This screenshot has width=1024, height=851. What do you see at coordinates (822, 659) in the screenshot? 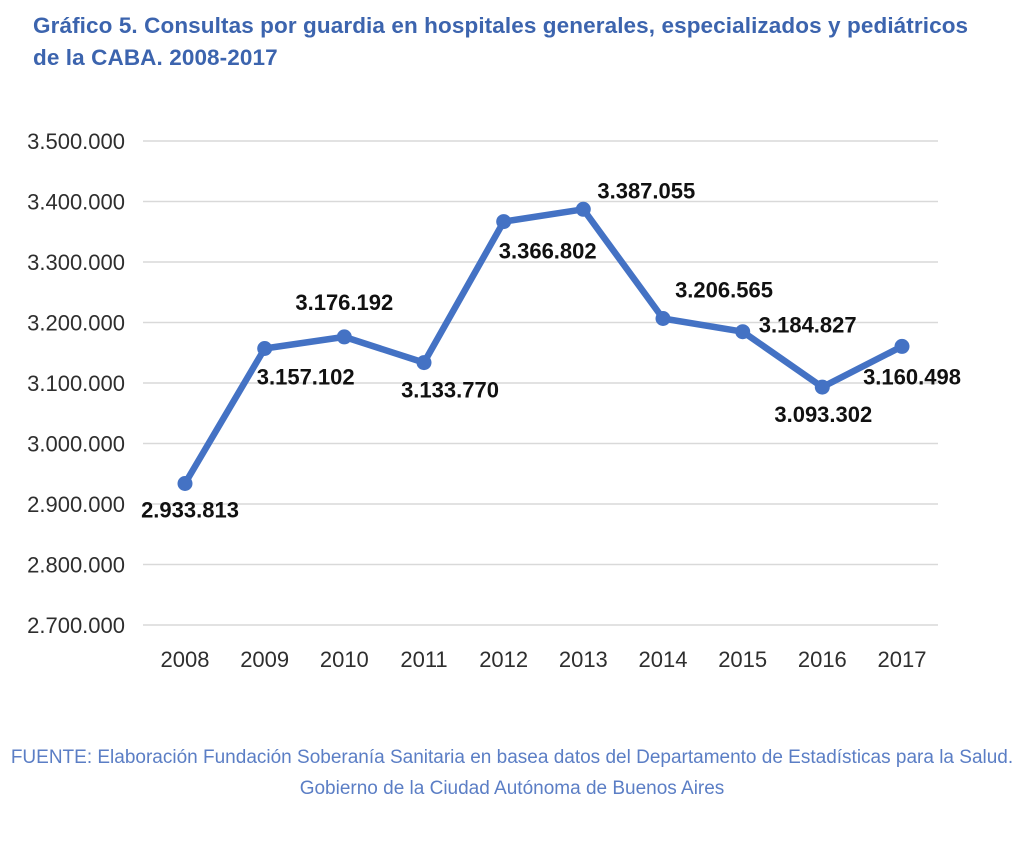
I see `x-axis-tick-label: 2016` at bounding box center [822, 659].